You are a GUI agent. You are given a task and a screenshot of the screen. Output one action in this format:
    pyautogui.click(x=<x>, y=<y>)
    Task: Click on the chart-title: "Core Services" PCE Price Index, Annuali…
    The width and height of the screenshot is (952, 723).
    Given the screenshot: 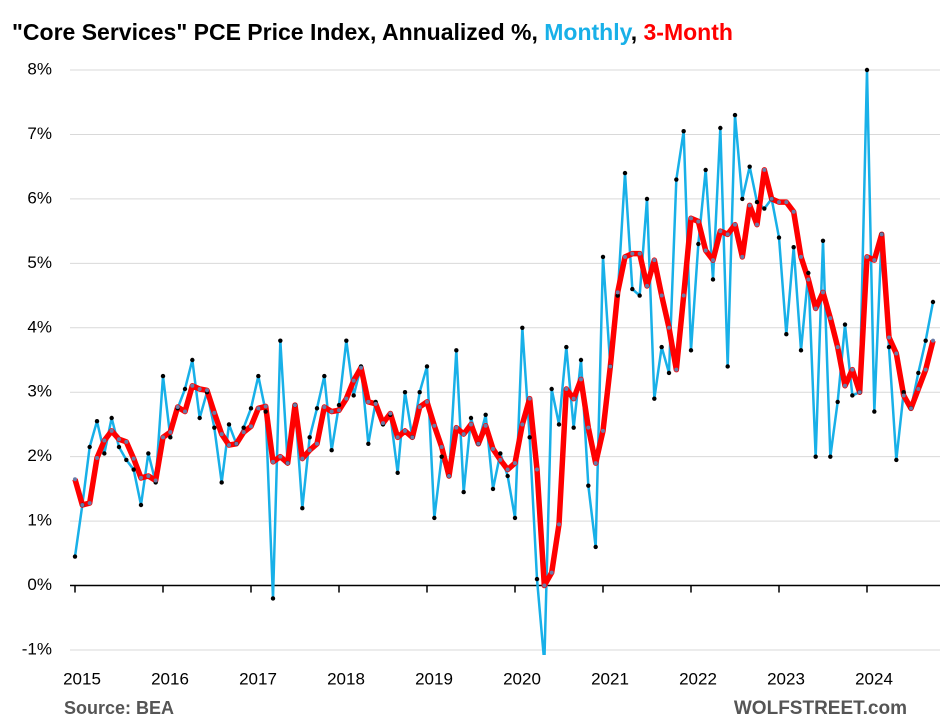 What is the action you would take?
    pyautogui.click(x=372, y=32)
    